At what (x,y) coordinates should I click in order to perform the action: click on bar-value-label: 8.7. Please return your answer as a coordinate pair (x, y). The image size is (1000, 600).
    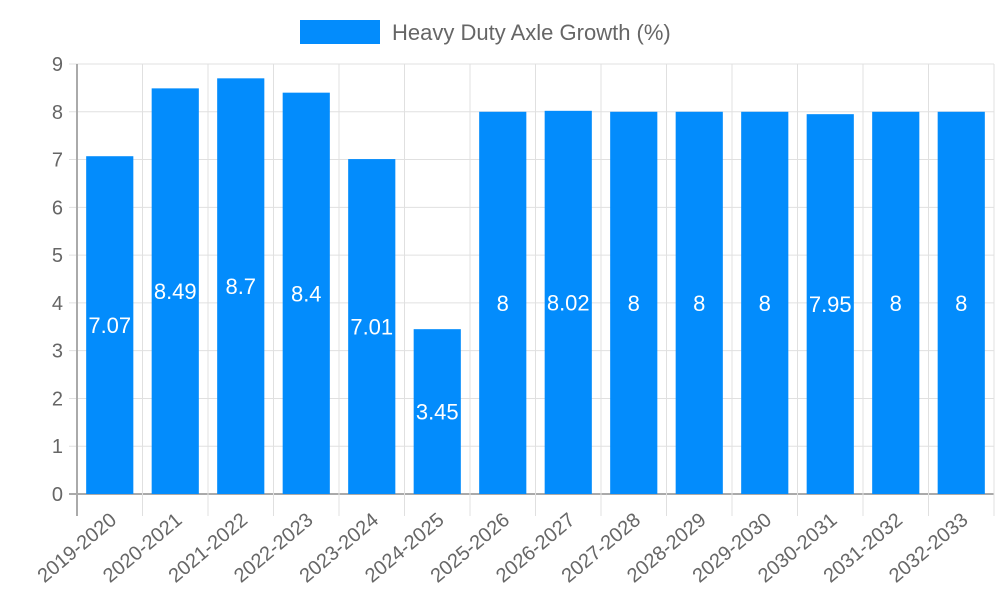
    Looking at the image, I should click on (240, 286).